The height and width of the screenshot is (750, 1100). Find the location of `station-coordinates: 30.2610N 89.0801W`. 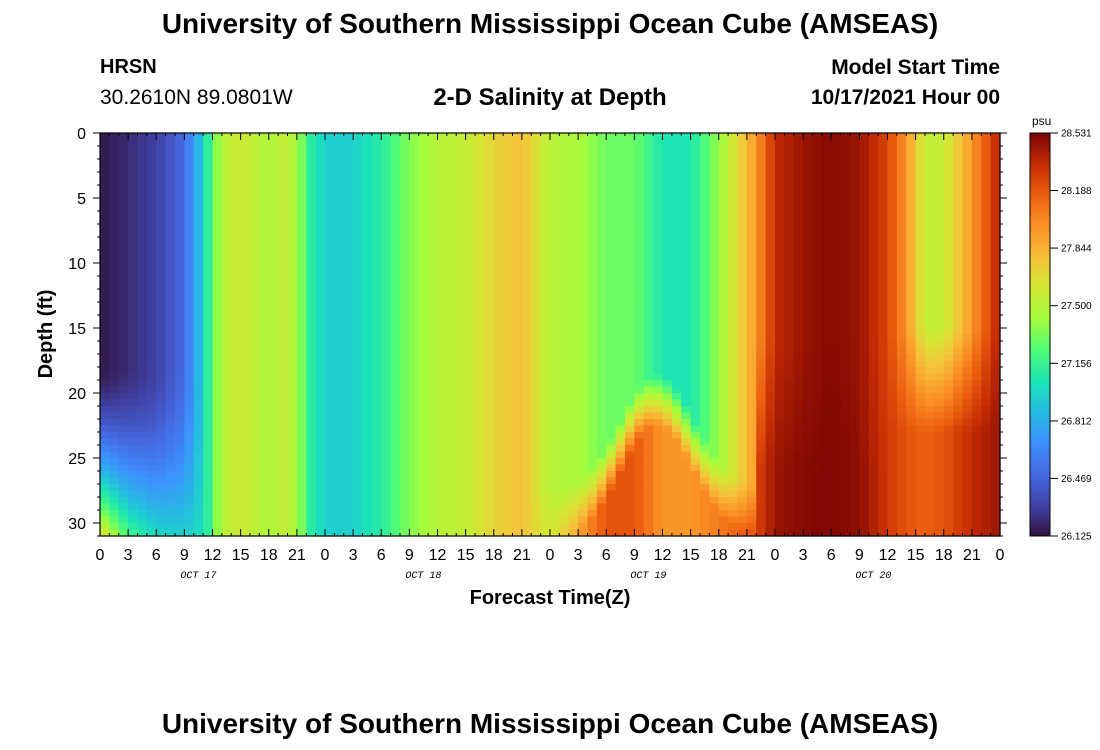

station-coordinates: 30.2610N 89.0801W is located at coordinates (196, 97).